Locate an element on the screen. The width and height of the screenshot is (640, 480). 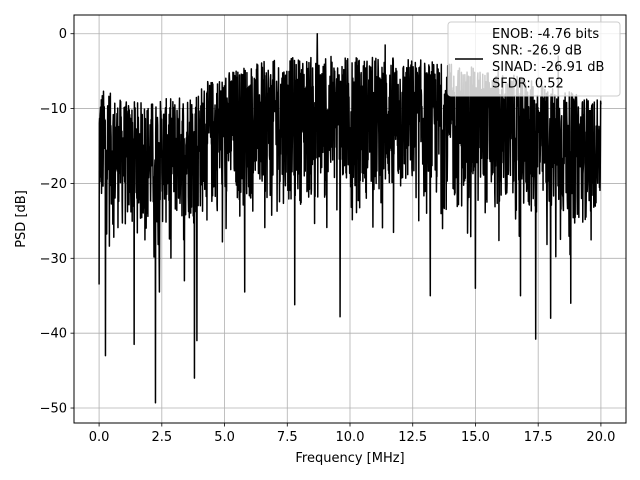
x-axis-label: Frequency [MHz] is located at coordinates (349, 458).